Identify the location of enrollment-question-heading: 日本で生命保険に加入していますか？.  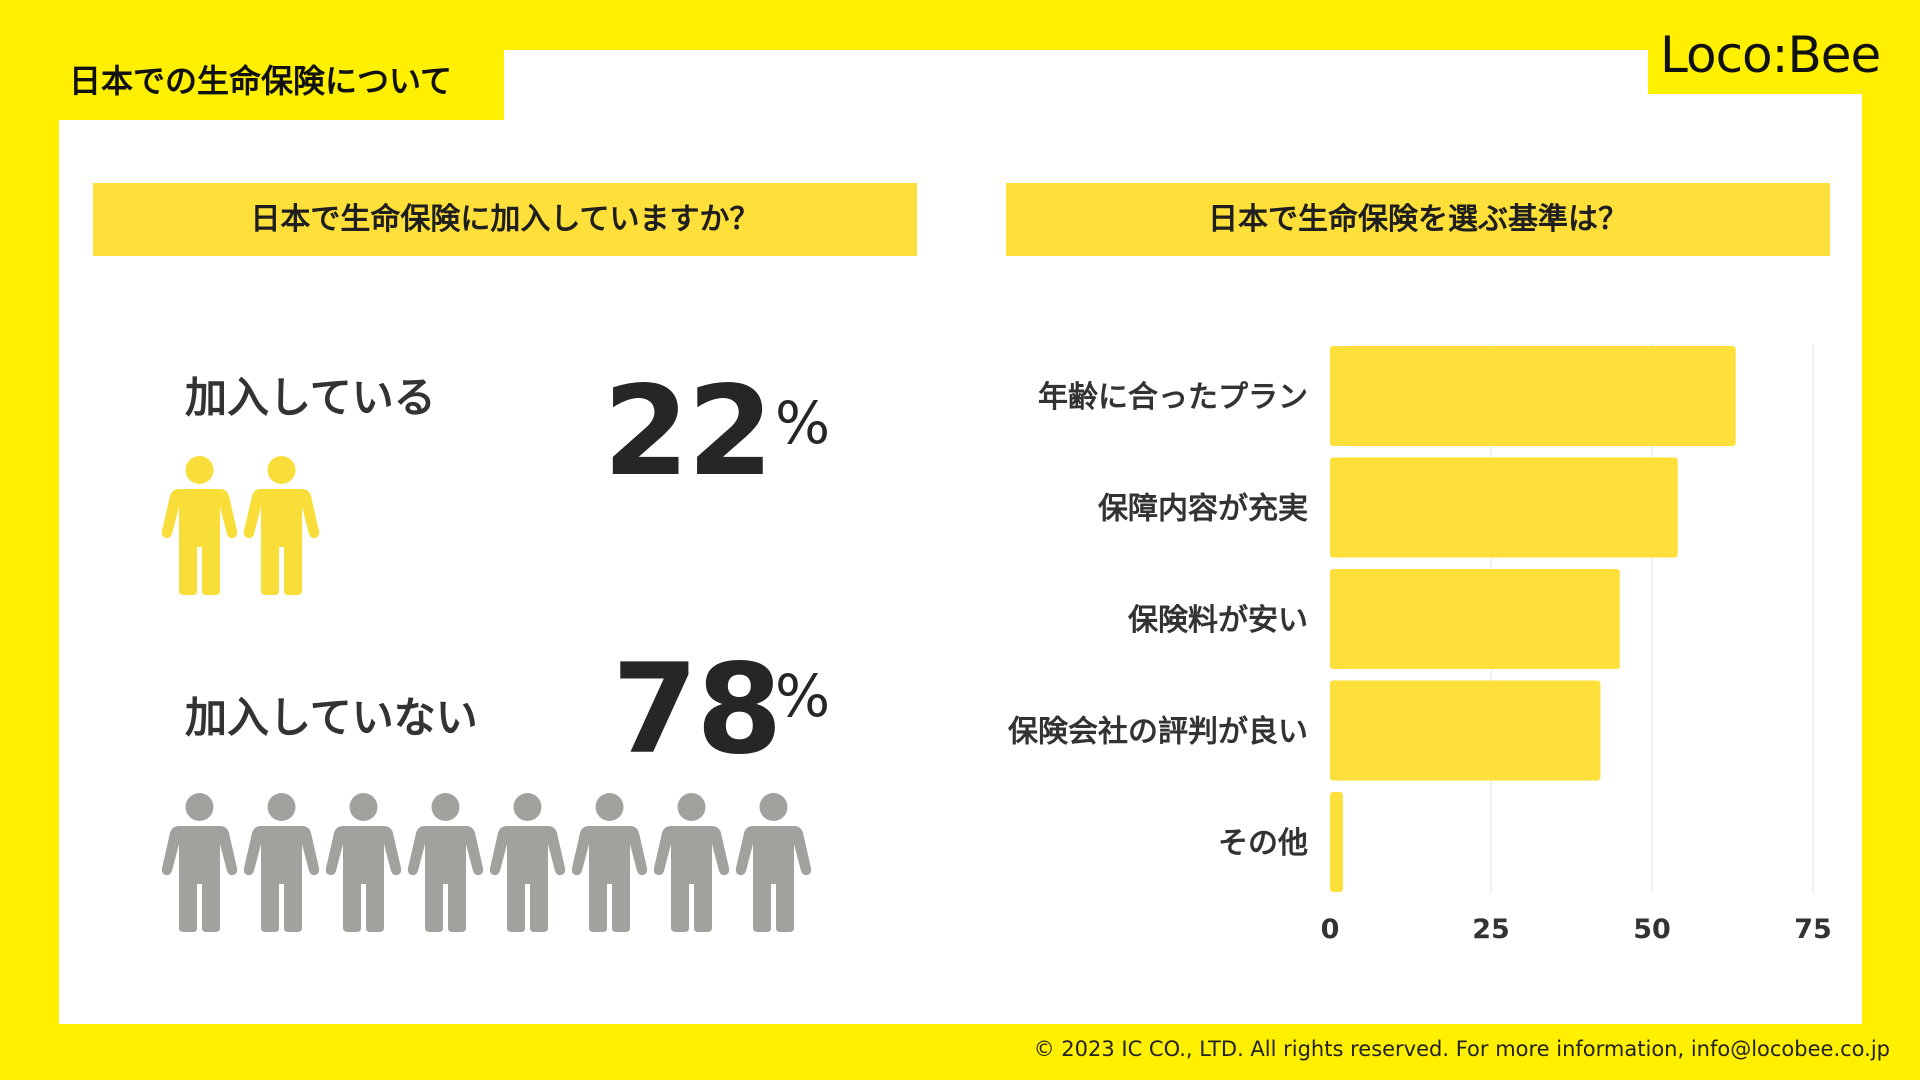
(505, 219).